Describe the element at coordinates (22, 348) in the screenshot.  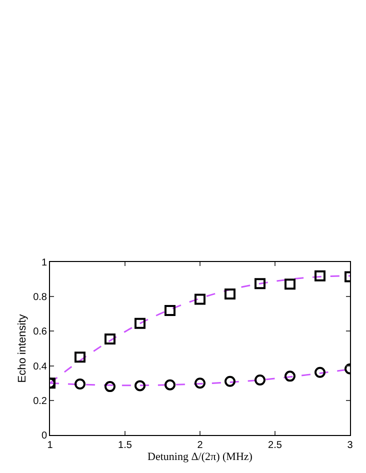
I see `y-axis-title: Echo intensity` at that location.